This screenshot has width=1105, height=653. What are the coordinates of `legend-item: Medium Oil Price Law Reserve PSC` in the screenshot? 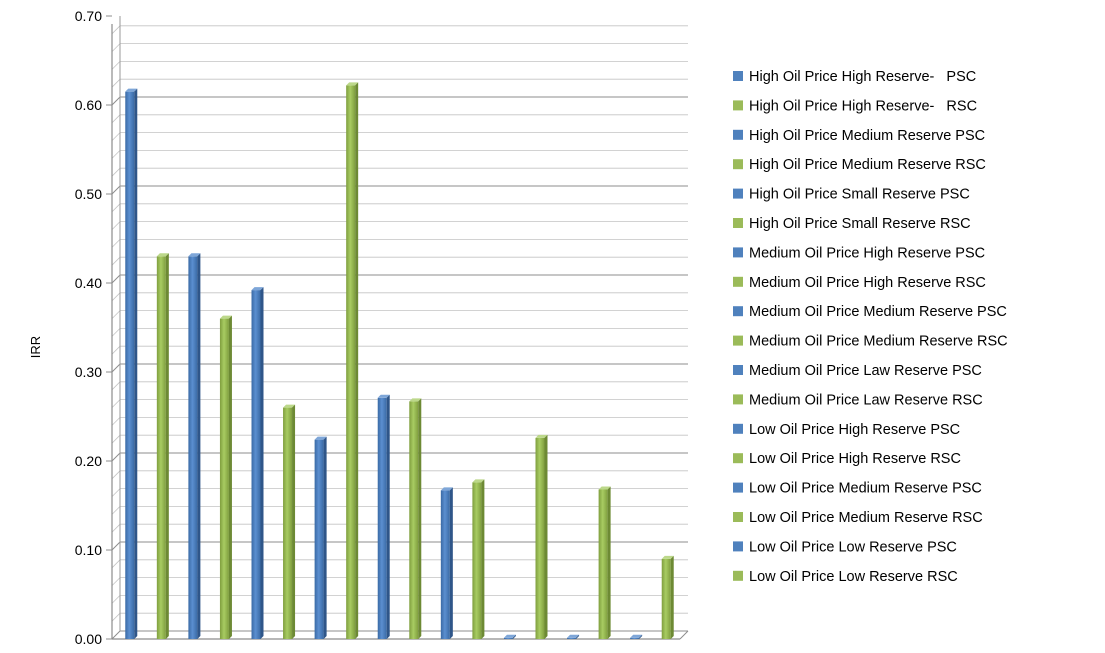 It's located at (857, 371).